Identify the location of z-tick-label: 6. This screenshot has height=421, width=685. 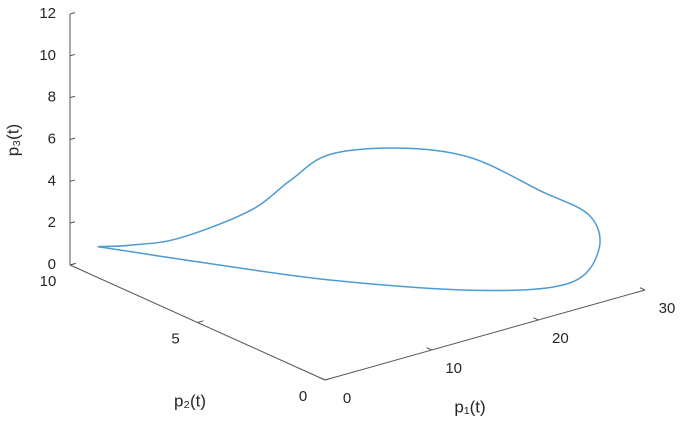
(52, 138).